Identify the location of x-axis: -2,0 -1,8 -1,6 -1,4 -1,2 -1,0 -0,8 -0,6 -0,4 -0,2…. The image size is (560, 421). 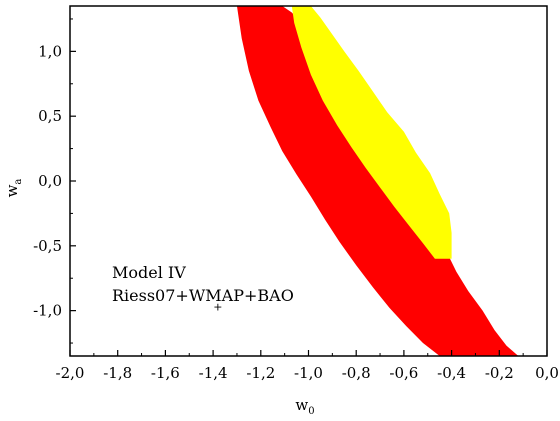
(307, 366).